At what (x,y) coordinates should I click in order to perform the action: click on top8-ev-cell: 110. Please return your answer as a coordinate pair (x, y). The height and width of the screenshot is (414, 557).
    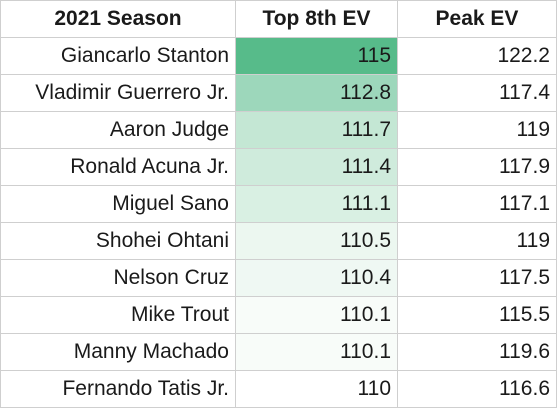
    Looking at the image, I should click on (316, 389).